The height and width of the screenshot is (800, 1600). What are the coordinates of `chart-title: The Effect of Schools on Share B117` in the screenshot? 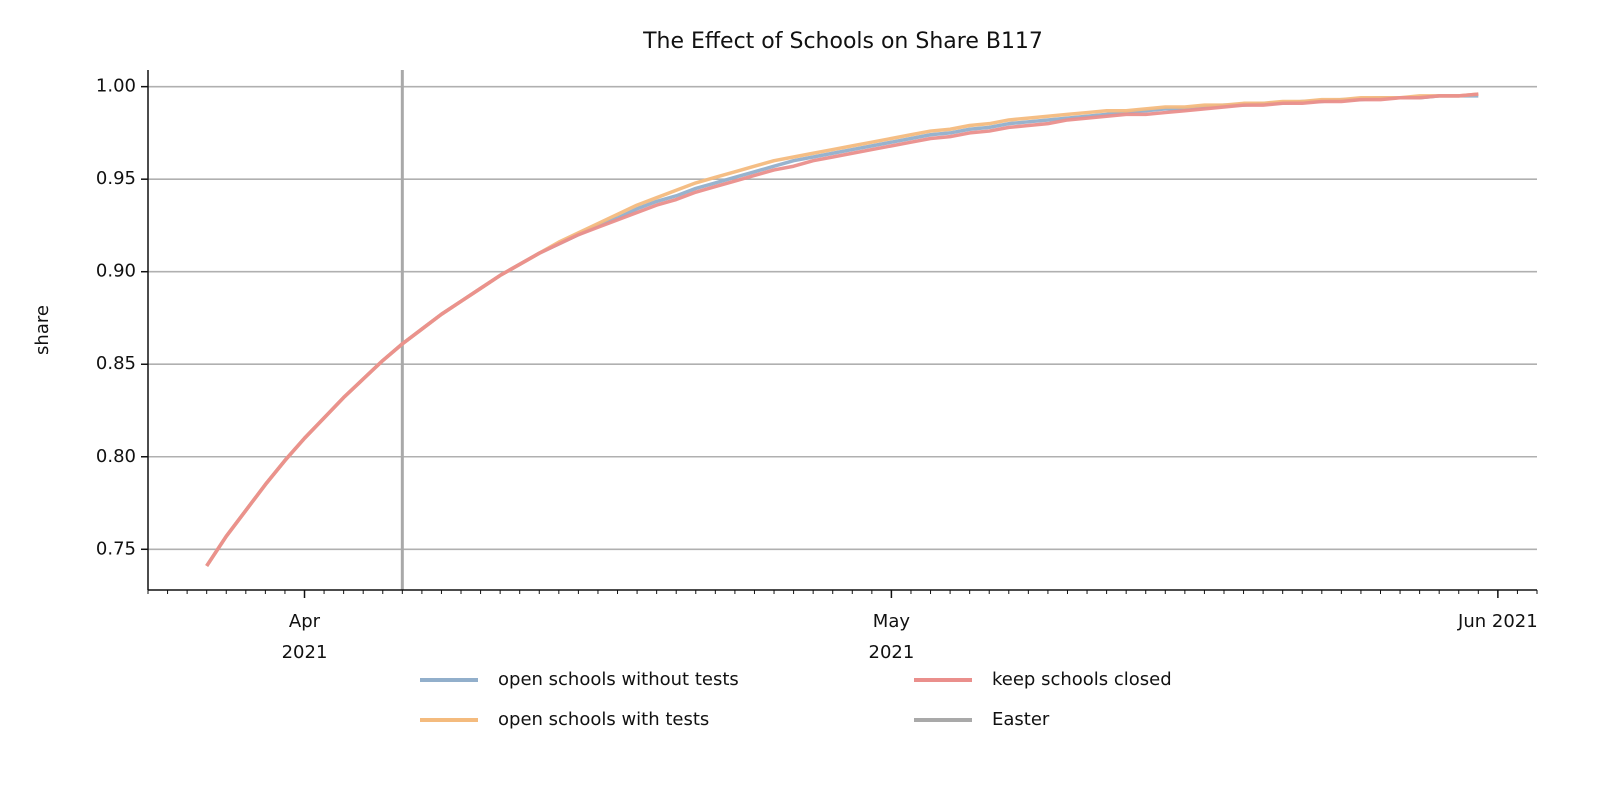 It's located at (842, 41).